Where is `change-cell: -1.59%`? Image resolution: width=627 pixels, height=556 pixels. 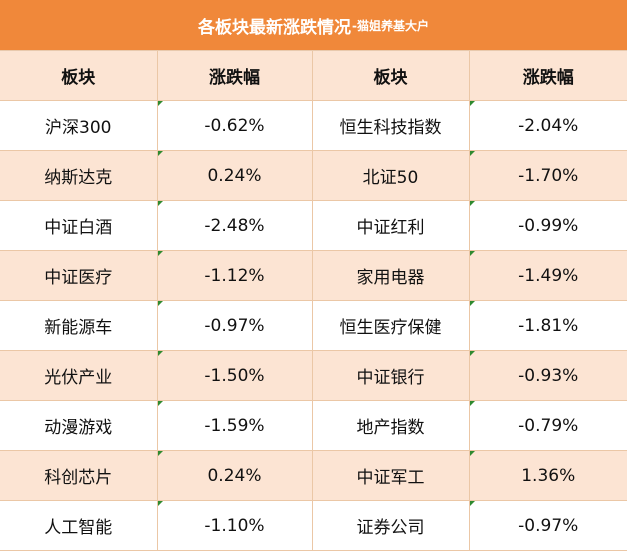 change-cell: -1.59% is located at coordinates (235, 425).